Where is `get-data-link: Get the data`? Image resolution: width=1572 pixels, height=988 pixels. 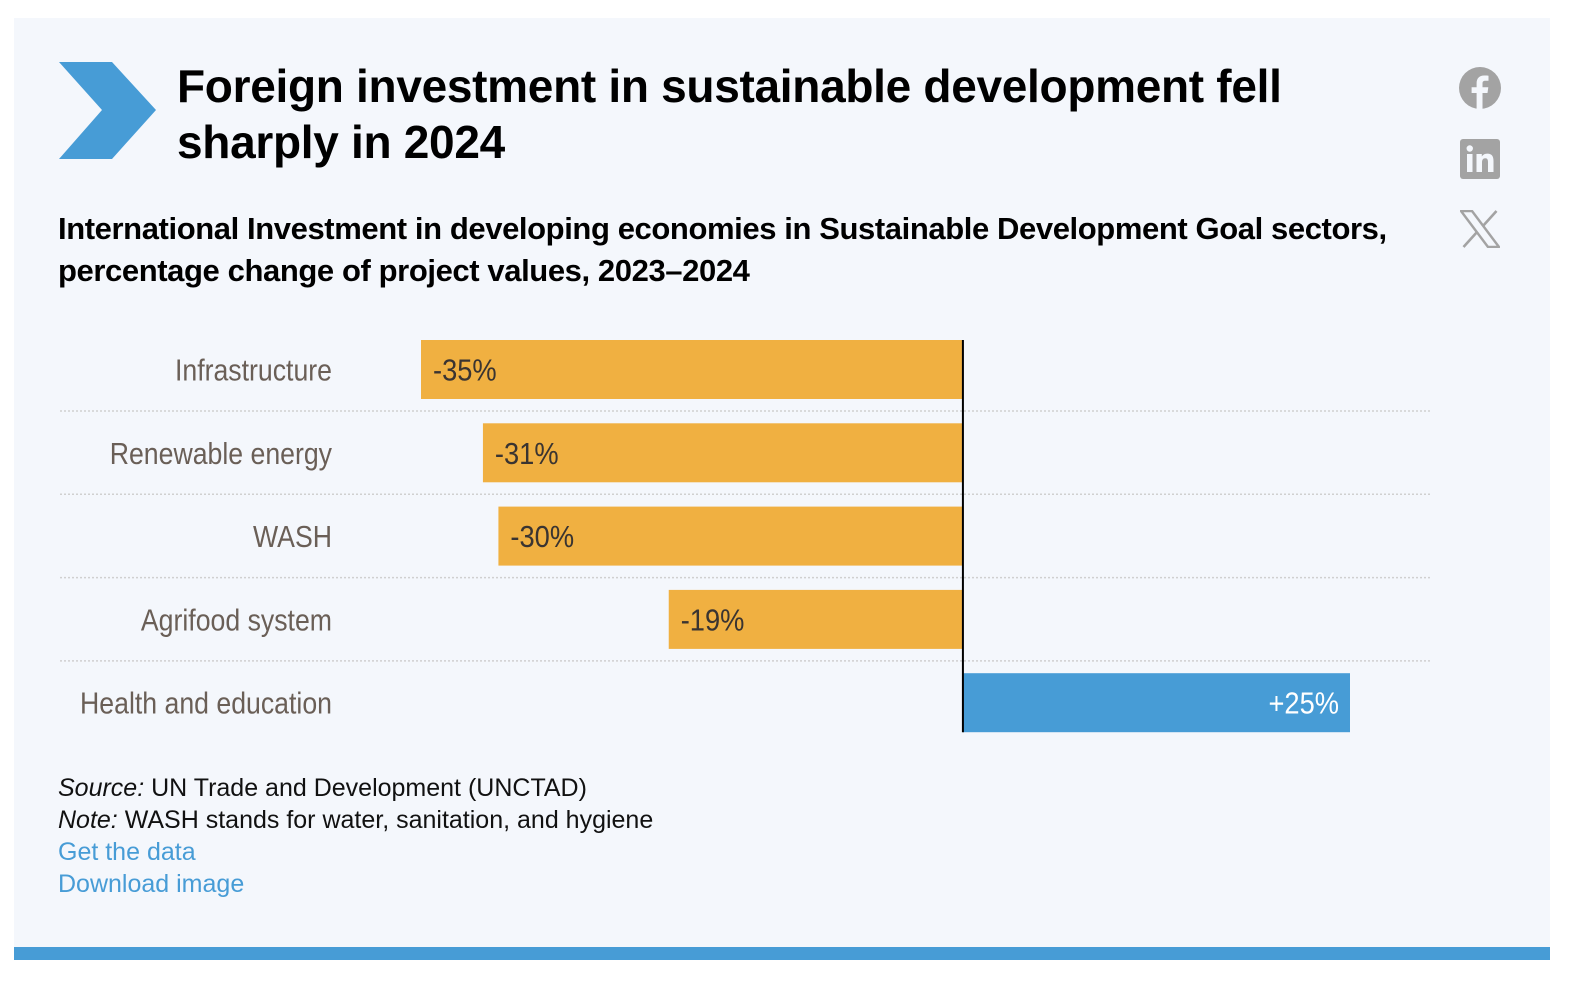 get-data-link: Get the data is located at coordinates (127, 852).